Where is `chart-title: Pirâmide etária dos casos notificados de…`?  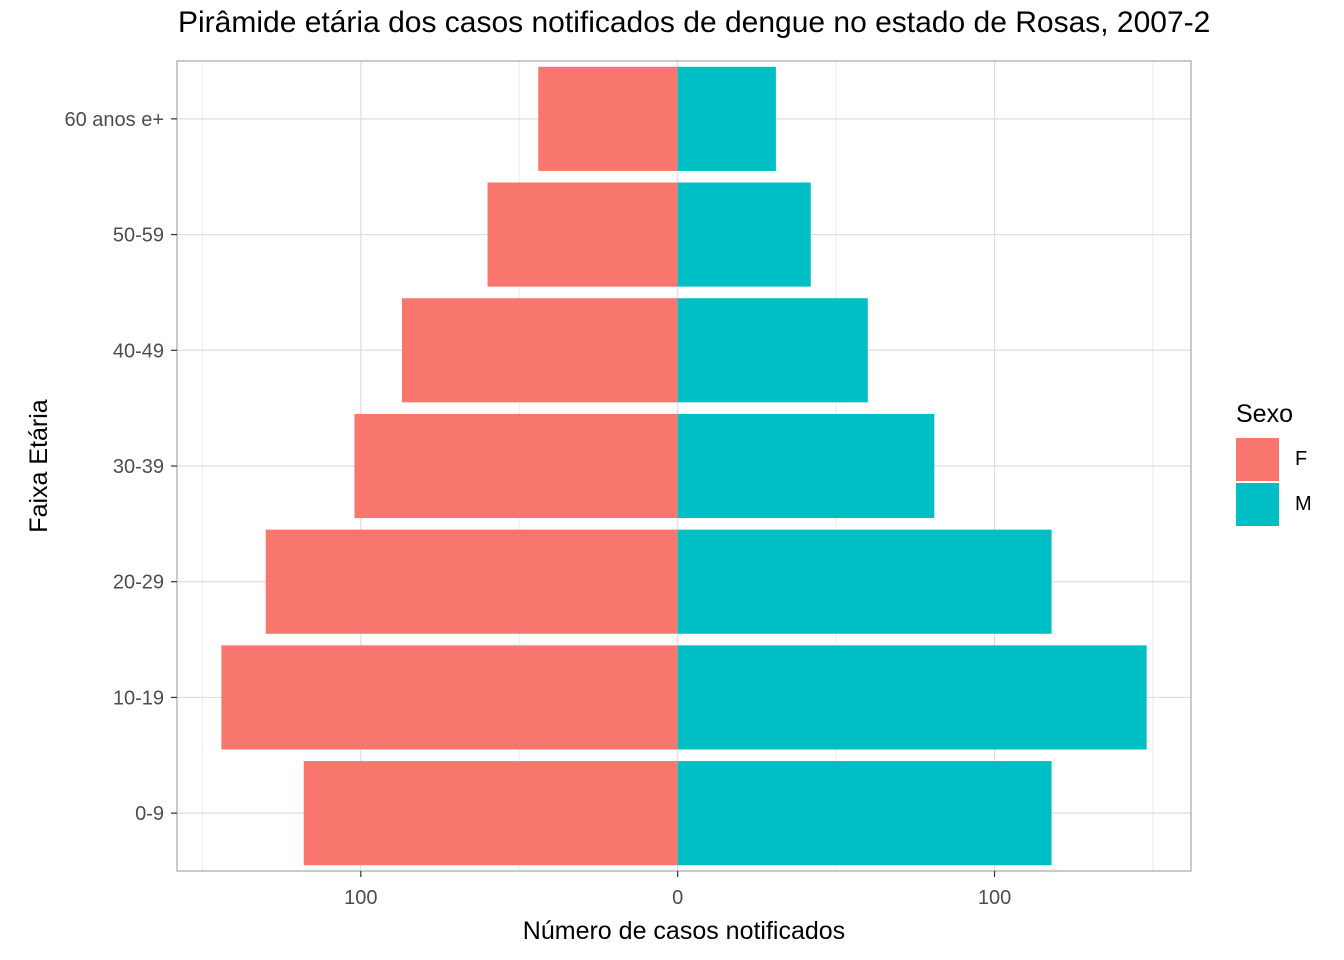
chart-title: Pirâmide etária dos casos notificados de… is located at coordinates (694, 22).